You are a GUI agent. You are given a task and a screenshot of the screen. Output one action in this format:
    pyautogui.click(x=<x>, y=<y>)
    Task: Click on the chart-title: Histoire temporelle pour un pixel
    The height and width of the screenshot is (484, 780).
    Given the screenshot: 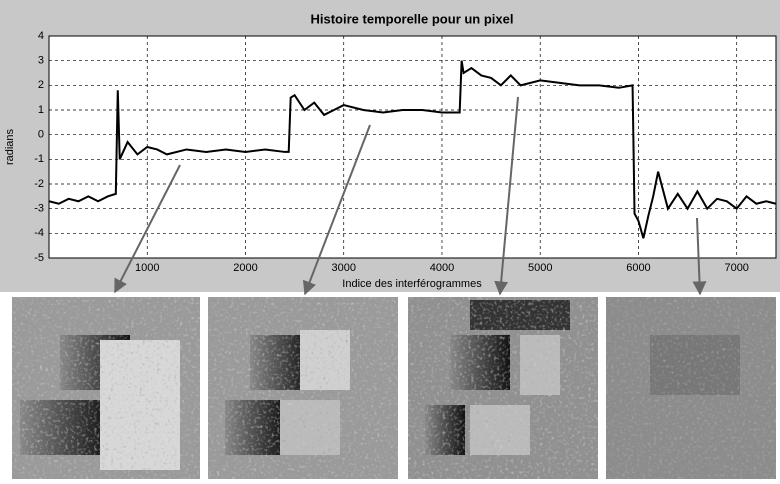 What is the action you would take?
    pyautogui.click(x=412, y=18)
    